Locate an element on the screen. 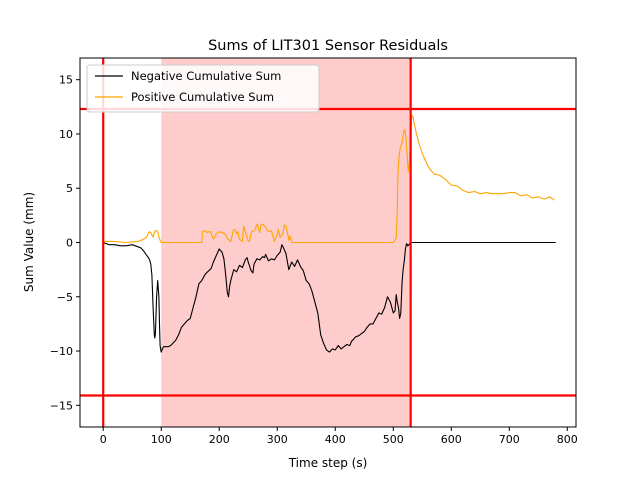 This screenshot has height=484, width=640. legend-label-1: Negative Cumulative Sum is located at coordinates (206, 76).